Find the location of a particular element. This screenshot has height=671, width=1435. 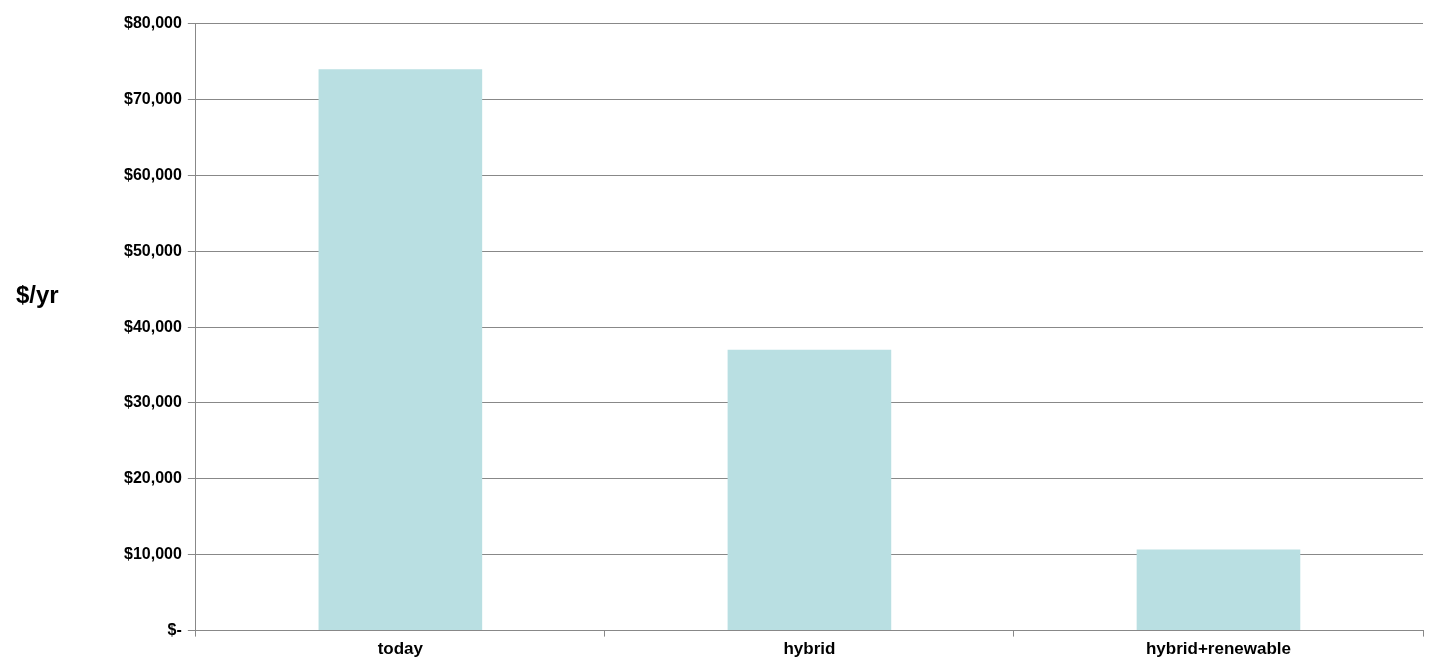

y-tick-label: $50,000 is located at coordinates (152, 250).